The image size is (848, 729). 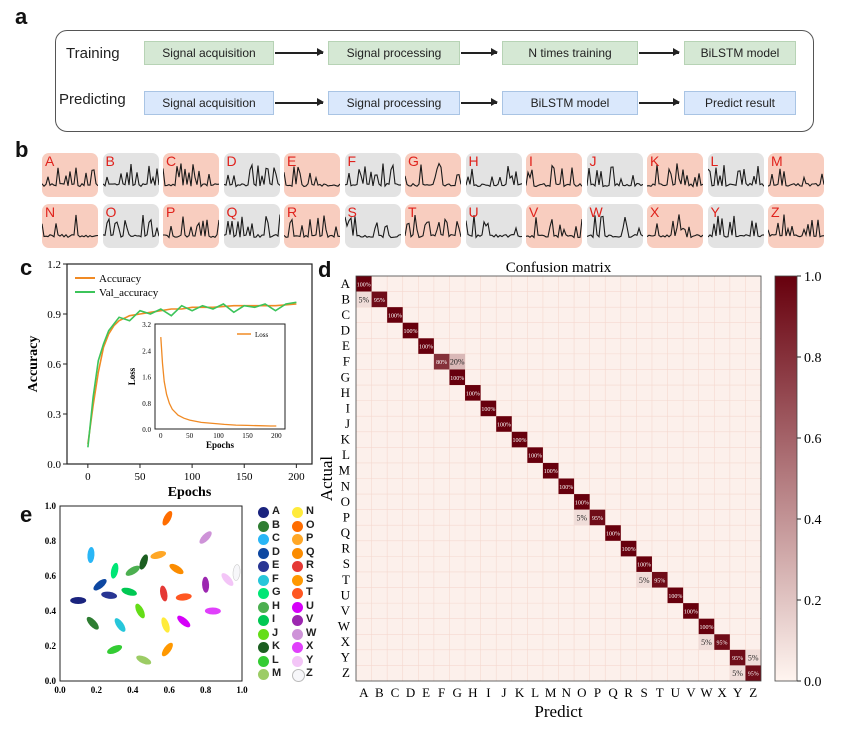 I want to click on cluster-n, so click(x=165, y=625).